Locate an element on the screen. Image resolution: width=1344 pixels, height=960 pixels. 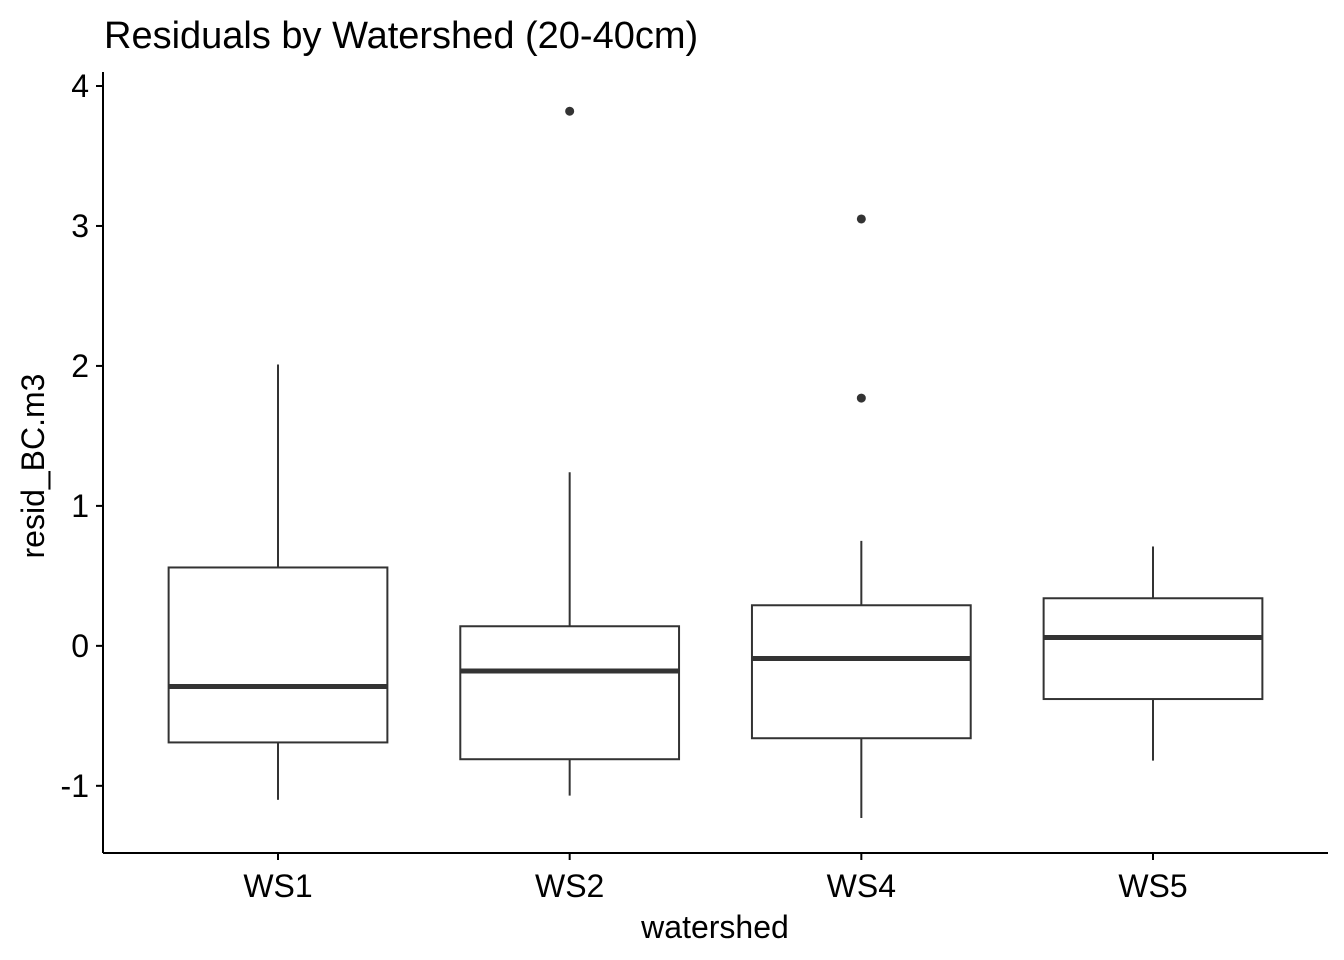
x-tick-label: WS5 is located at coordinates (1152, 886).